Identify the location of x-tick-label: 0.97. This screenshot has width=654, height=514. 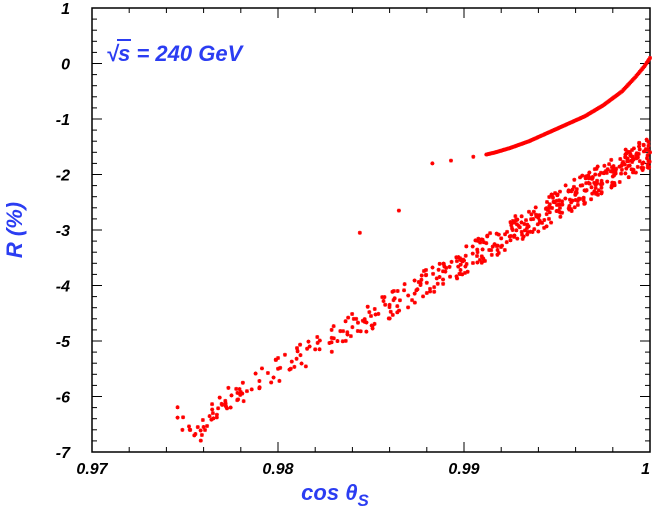
(92, 469).